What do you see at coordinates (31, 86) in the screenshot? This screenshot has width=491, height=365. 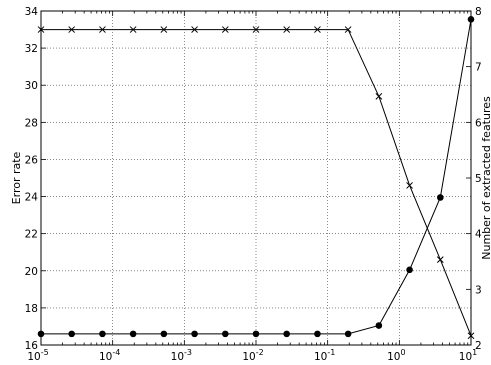 I see `y-tick-label: 30` at bounding box center [31, 86].